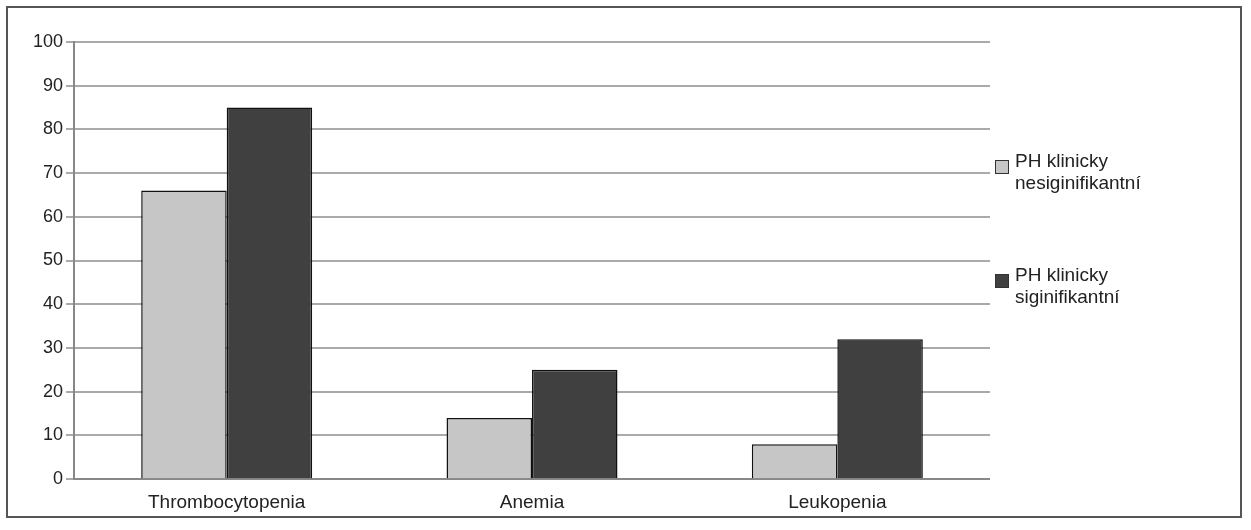 This screenshot has width=1251, height=530. What do you see at coordinates (53, 434) in the screenshot?
I see `y-tick-label: 10` at bounding box center [53, 434].